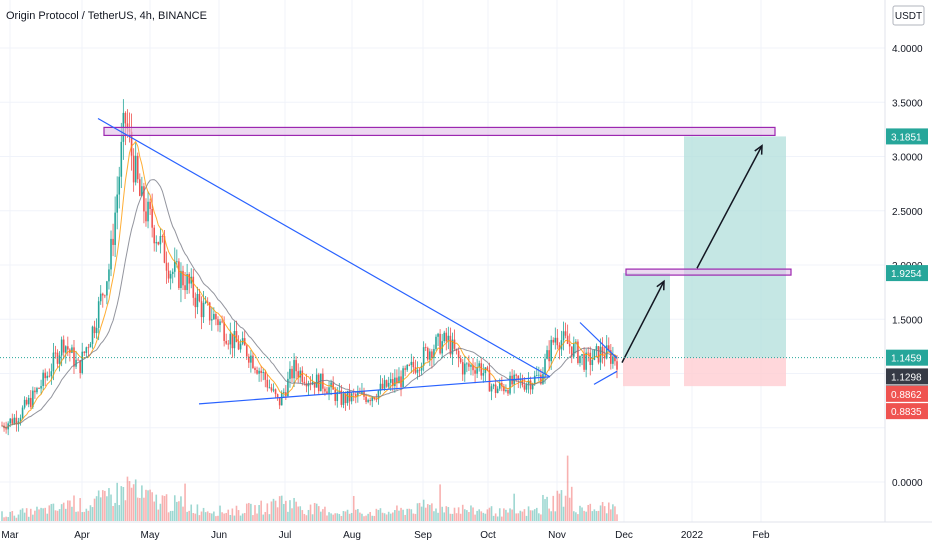 This screenshot has width=932, height=550. I want to click on y-tick-label: 1.5000, so click(907, 320).